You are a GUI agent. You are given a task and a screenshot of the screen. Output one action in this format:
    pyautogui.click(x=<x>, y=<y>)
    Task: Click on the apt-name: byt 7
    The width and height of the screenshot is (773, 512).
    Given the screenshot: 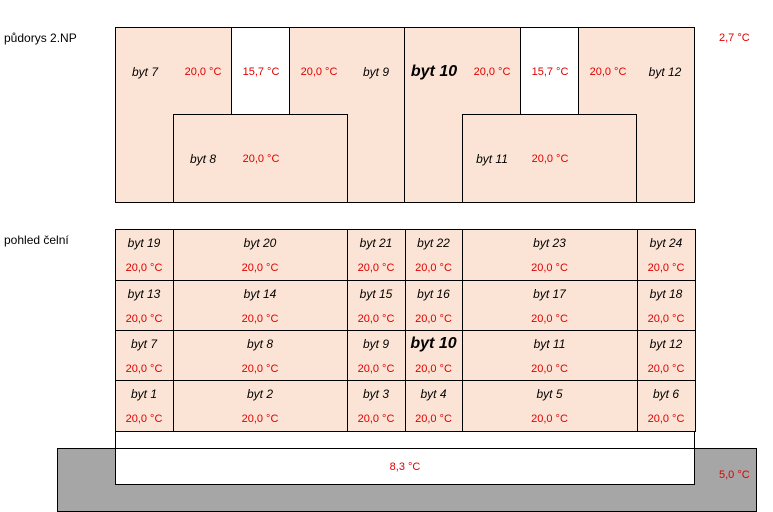 What is the action you would take?
    pyautogui.click(x=145, y=72)
    